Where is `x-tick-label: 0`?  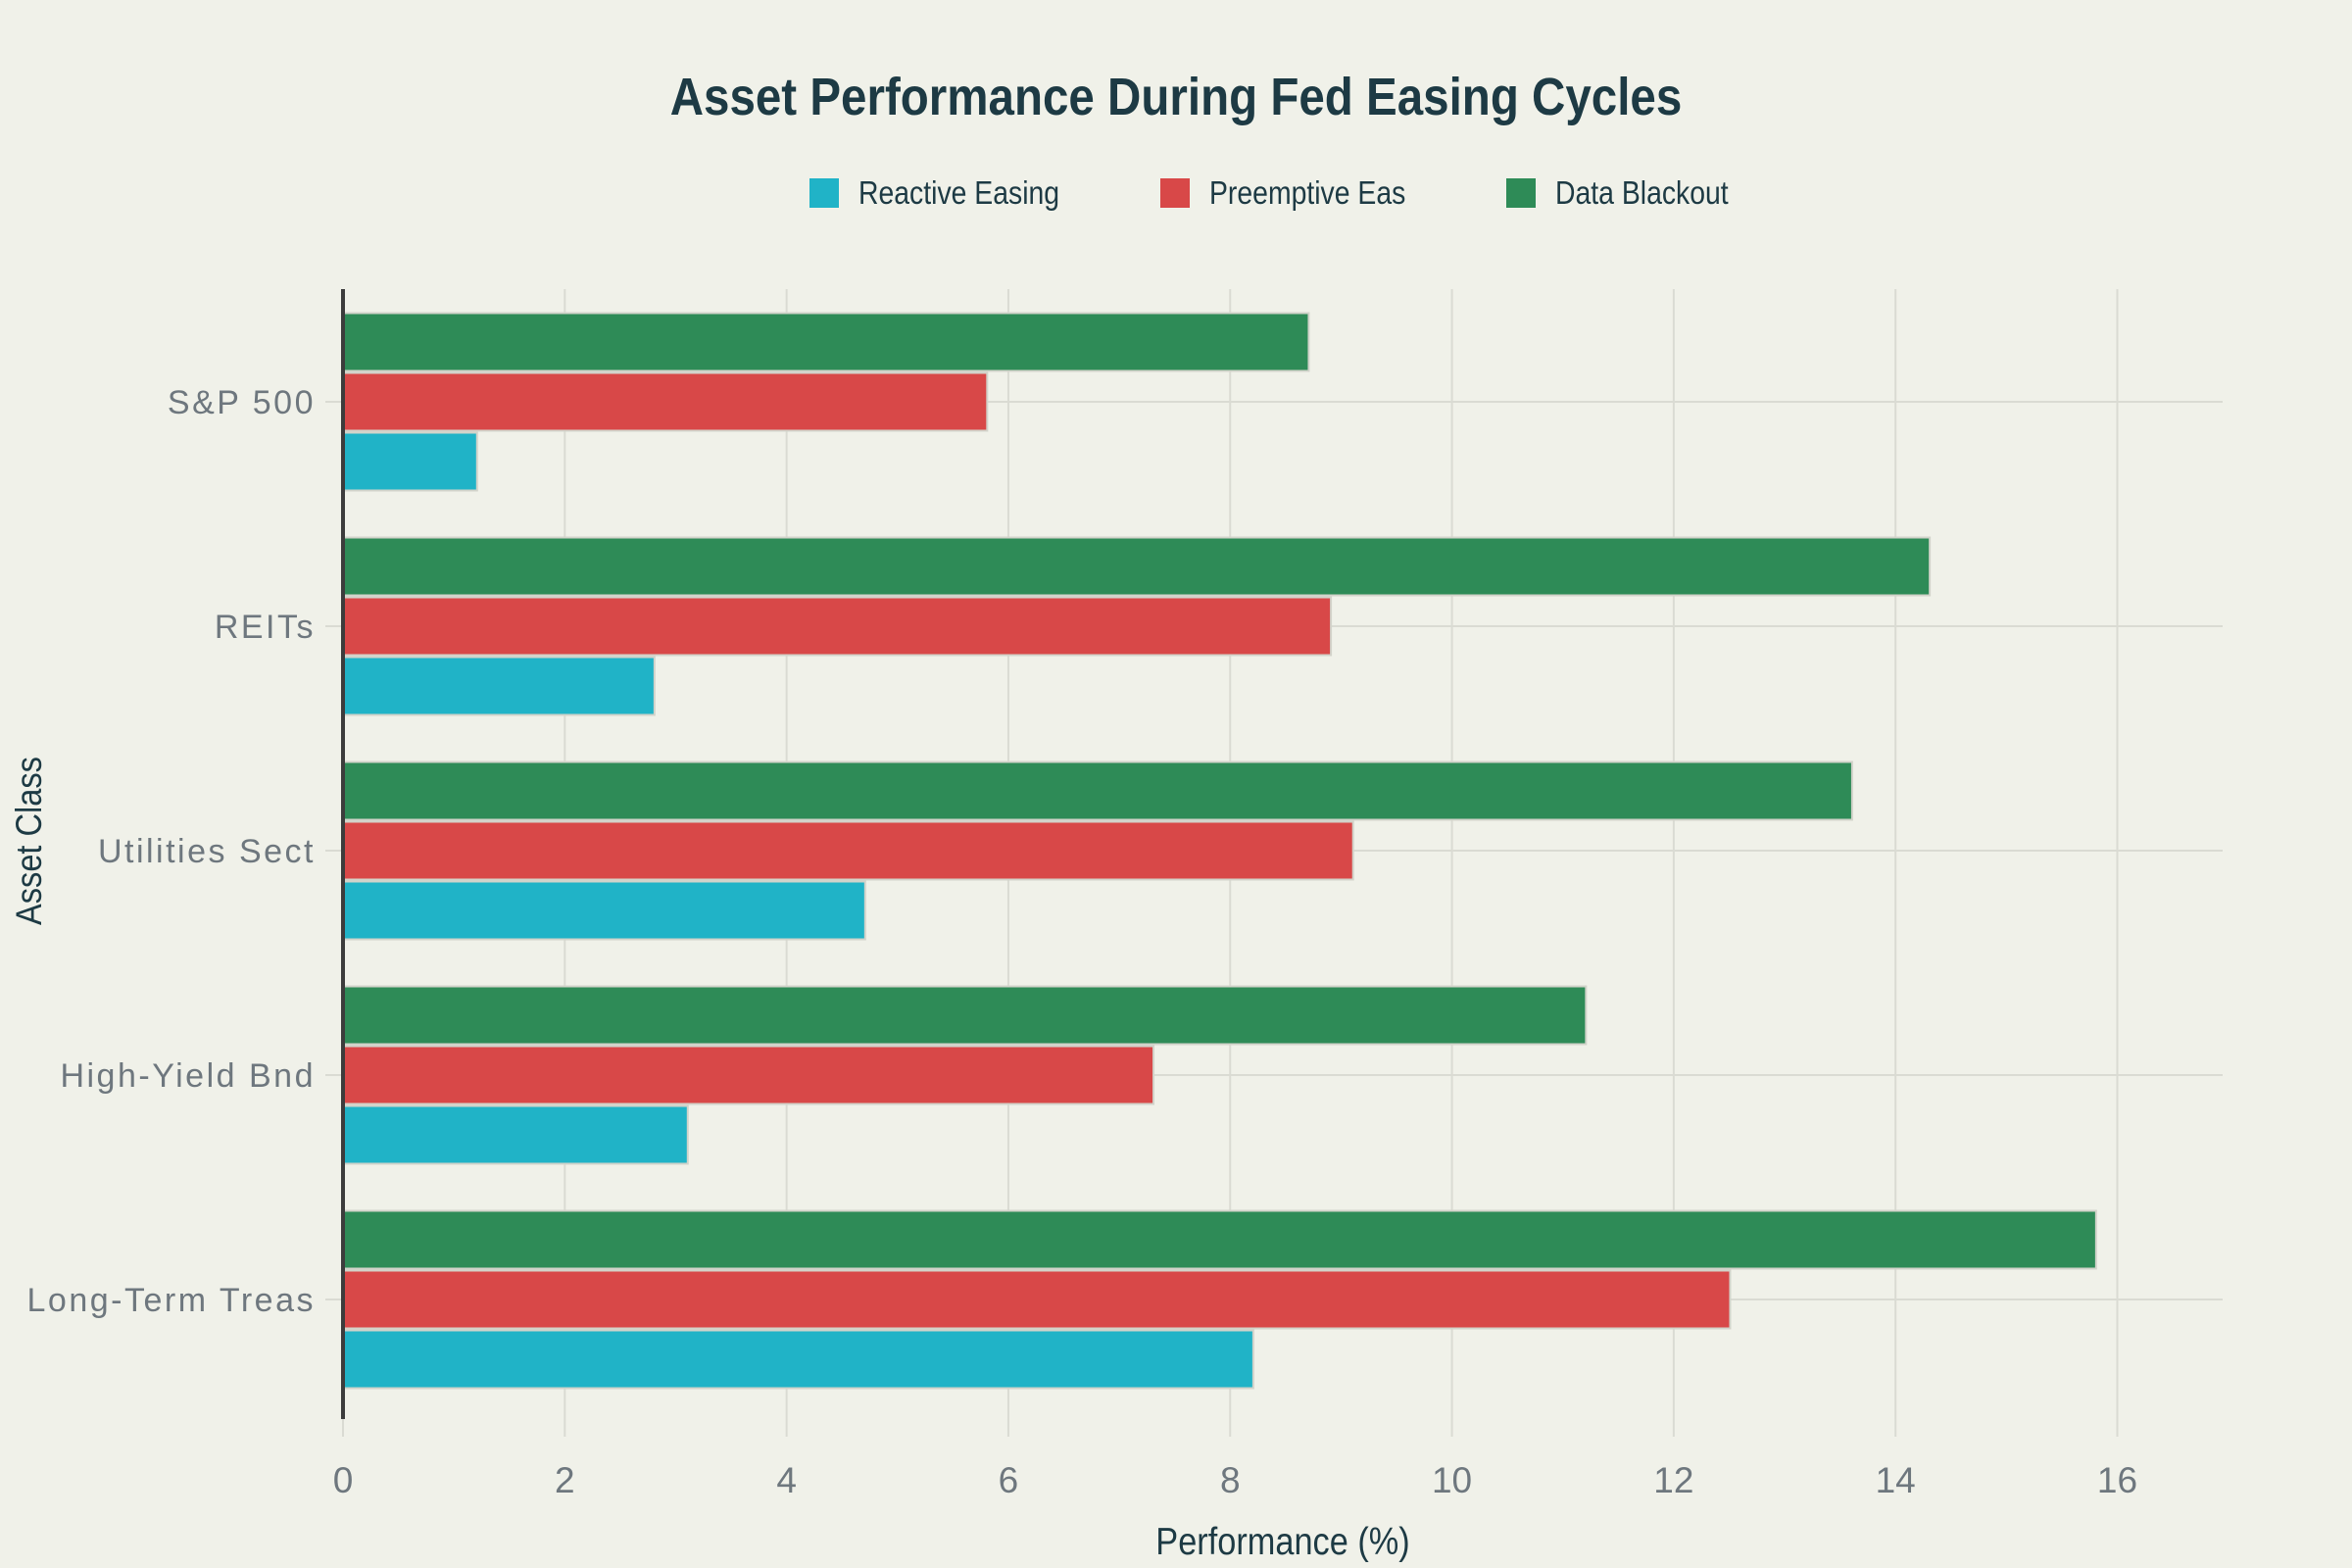 x-tick-label: 0 is located at coordinates (343, 1480).